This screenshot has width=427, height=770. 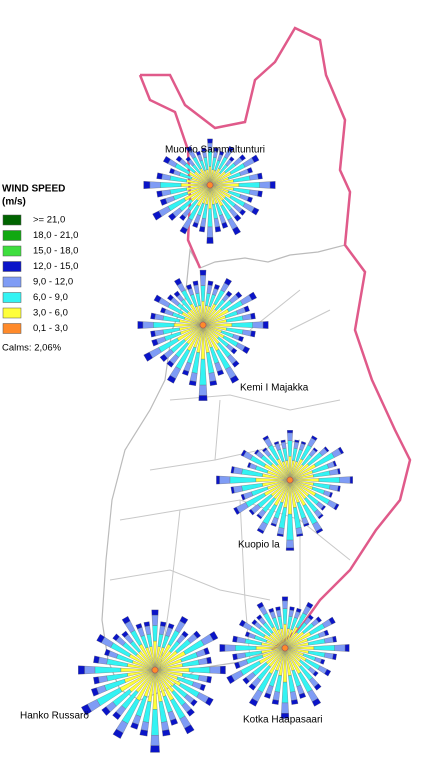 I want to click on wind-rose, so click(x=203, y=335).